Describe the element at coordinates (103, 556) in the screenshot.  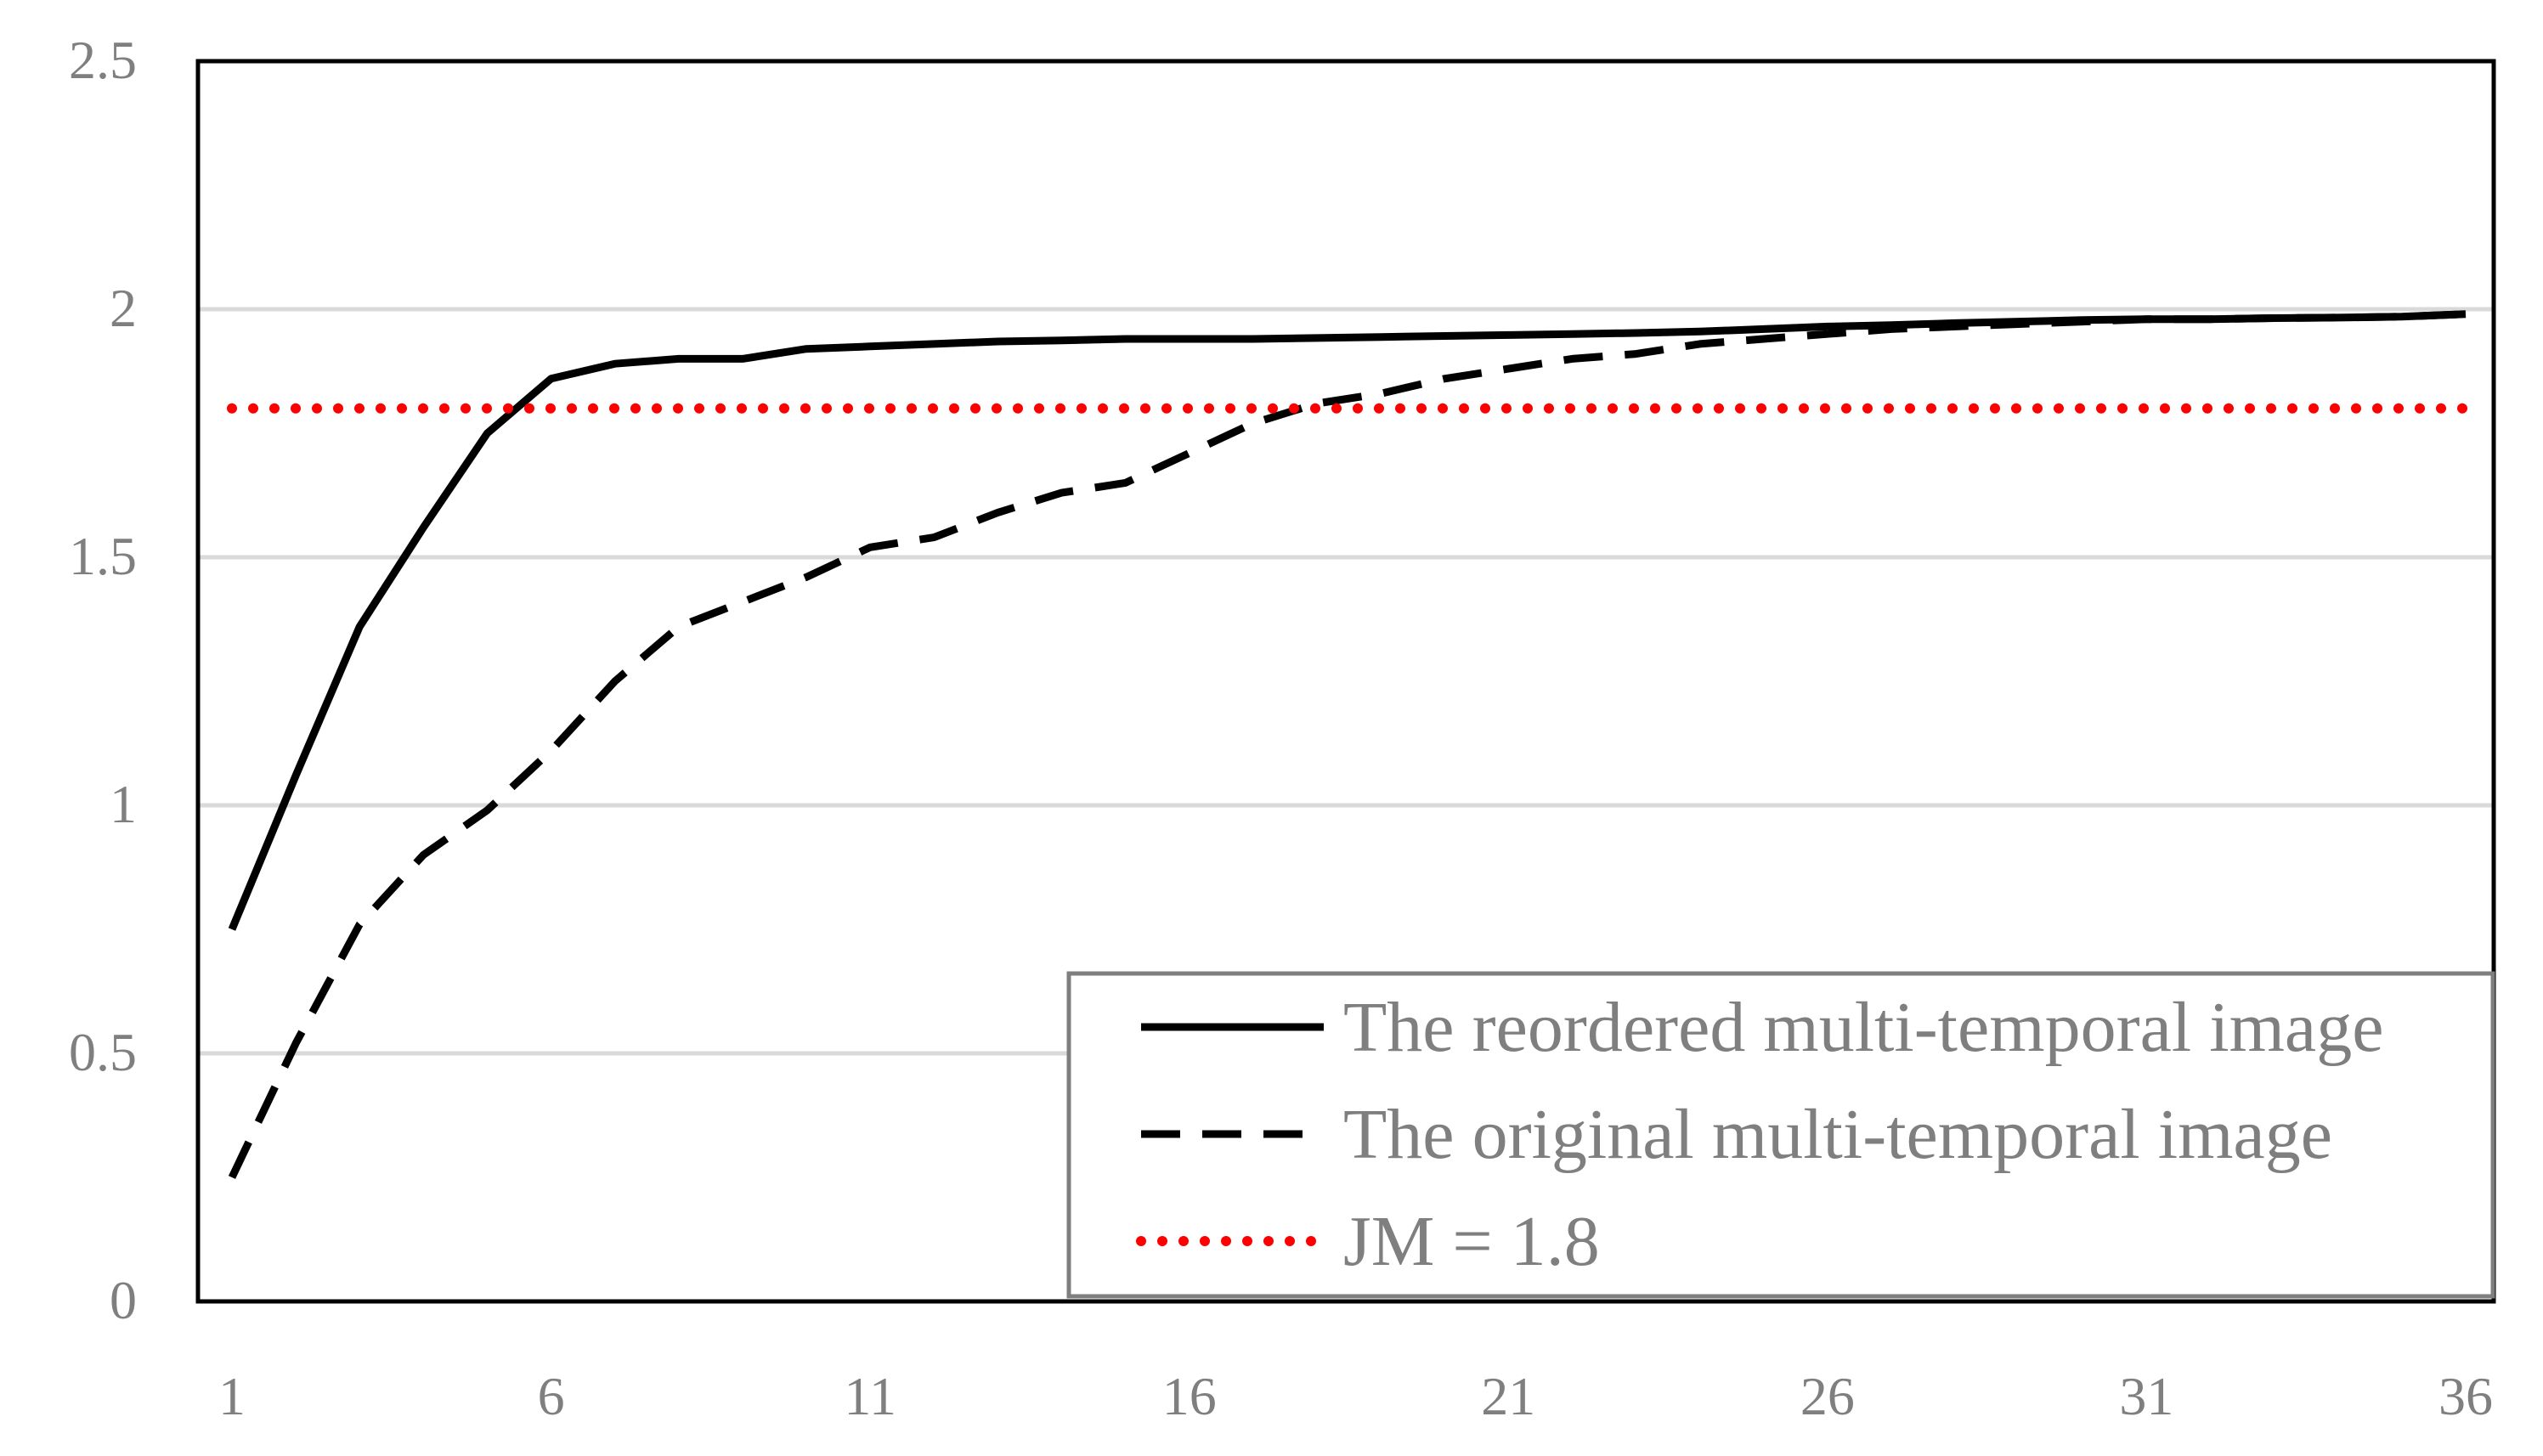
I see `y-tick-label: 1.5` at that location.